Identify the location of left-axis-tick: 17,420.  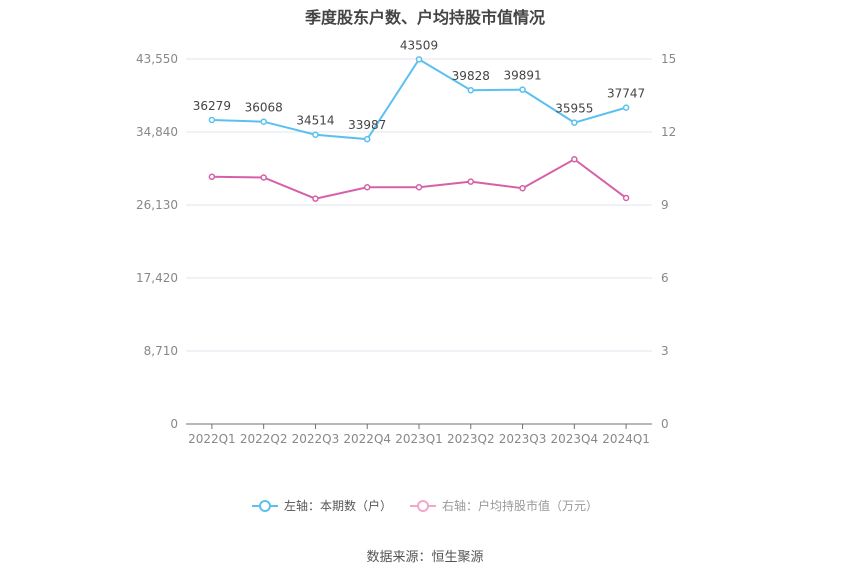
(157, 278).